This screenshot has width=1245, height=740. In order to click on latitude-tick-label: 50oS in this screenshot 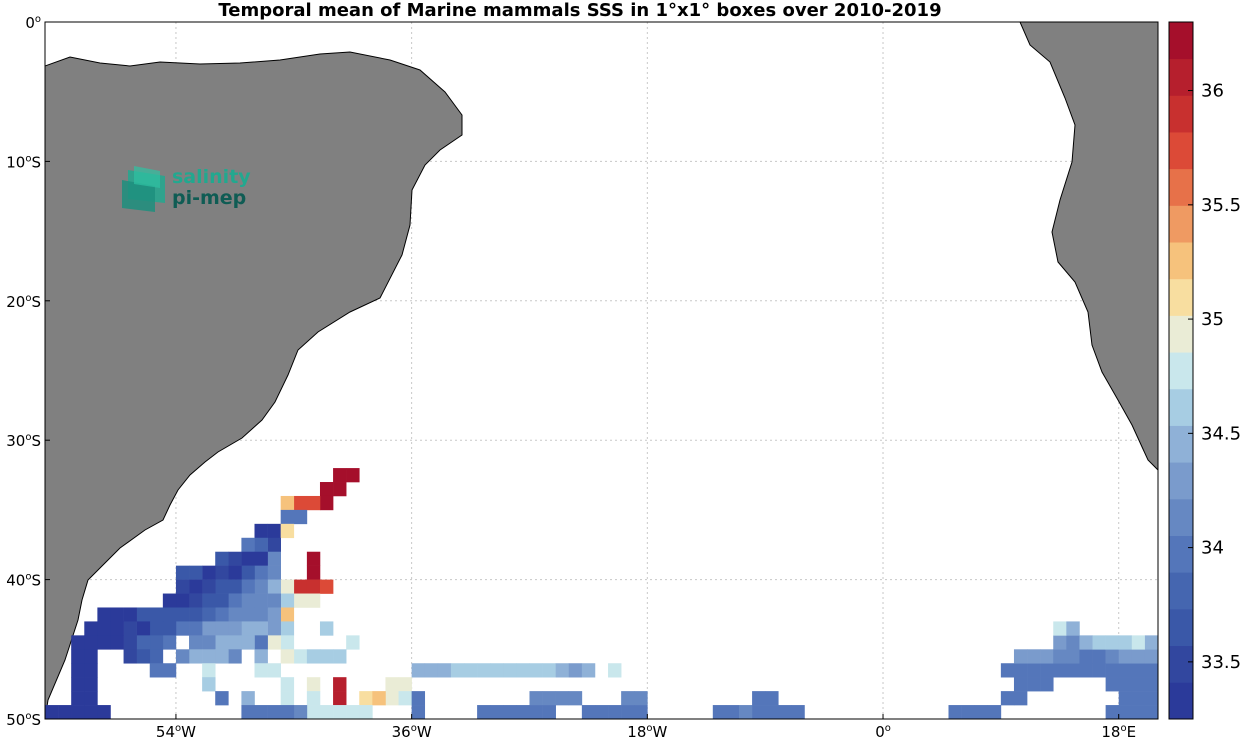, I will do `click(23, 720)`.